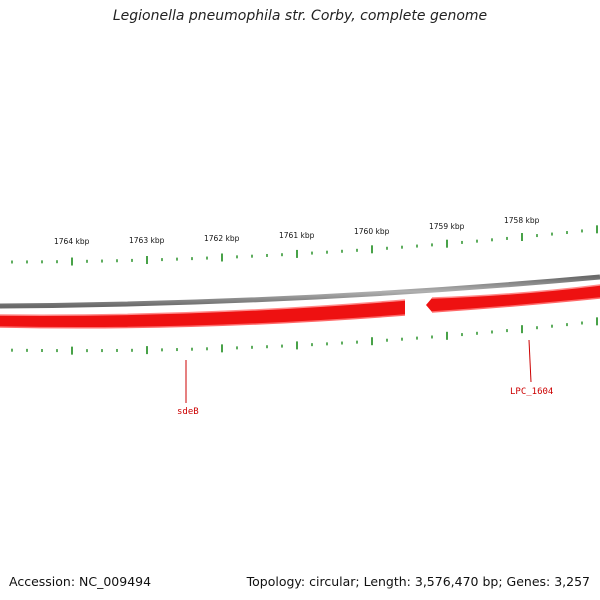 Image resolution: width=600 pixels, height=600 pixels. Describe the element at coordinates (531, 392) in the screenshot. I see `gene-label-LPC_1604: LPC_1604` at that location.